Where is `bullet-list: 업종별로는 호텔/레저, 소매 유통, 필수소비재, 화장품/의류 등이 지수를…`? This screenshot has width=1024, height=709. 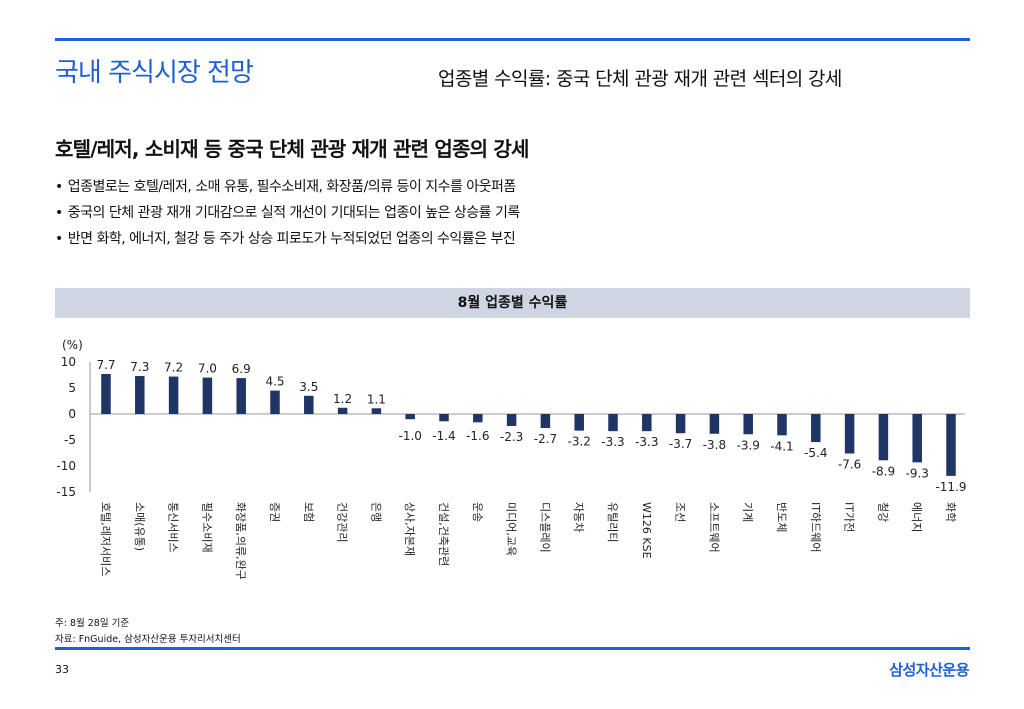 bullet-list: 업종별로는 호텔/레저, 소매 유통, 필수소비재, 화장품/의류 등이 지수를… is located at coordinates (287, 217).